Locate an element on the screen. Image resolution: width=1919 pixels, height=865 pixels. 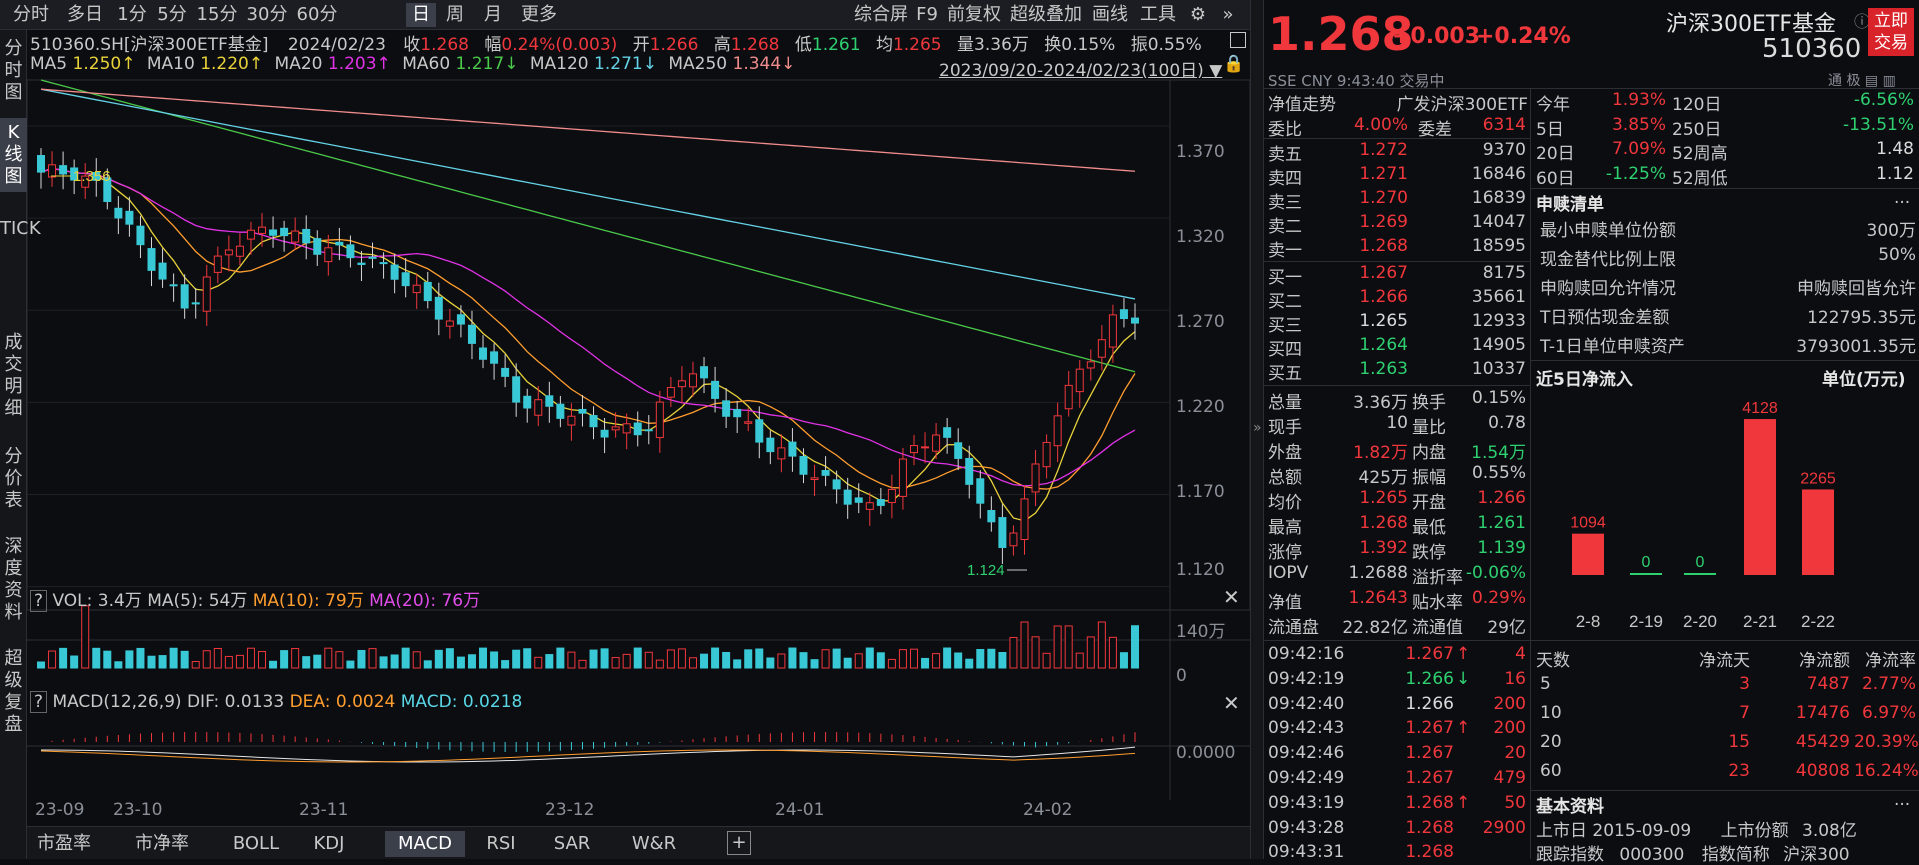
trade-now-button: 立即交易 is located at coordinates (1891, 32).